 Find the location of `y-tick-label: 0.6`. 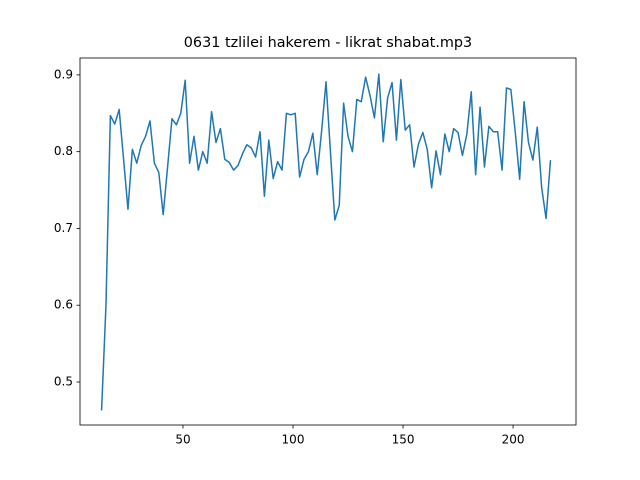

y-tick-label: 0.6 is located at coordinates (63, 305).